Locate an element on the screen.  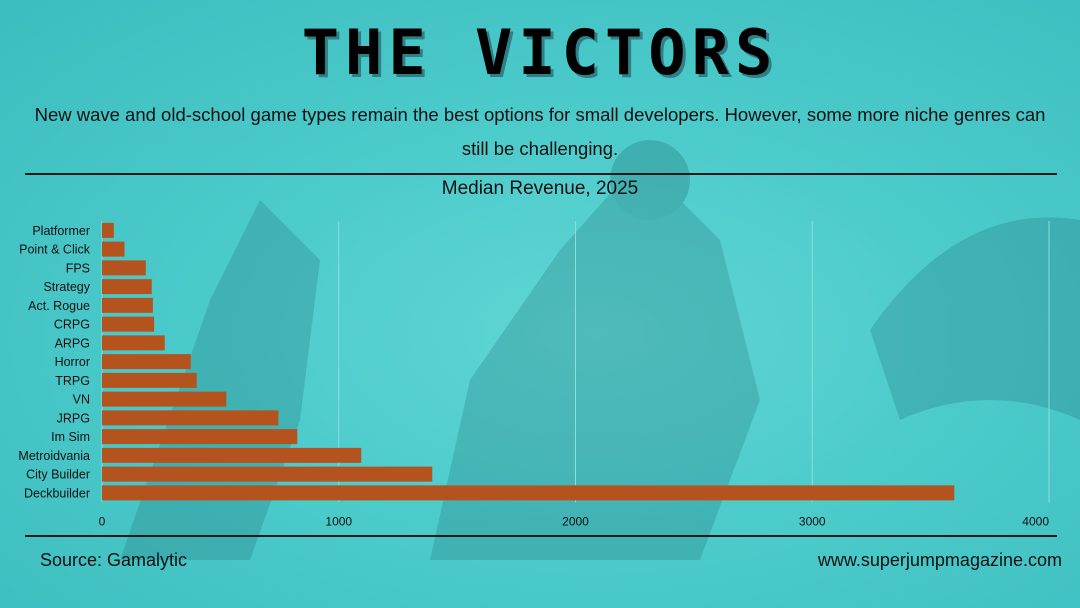
category-label: Point & Click is located at coordinates (55, 250).